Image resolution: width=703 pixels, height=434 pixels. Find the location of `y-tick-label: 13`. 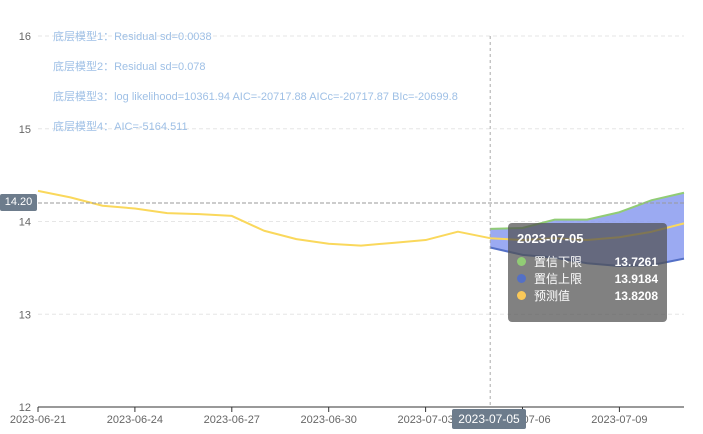

y-tick-label: 13 is located at coordinates (25, 315).